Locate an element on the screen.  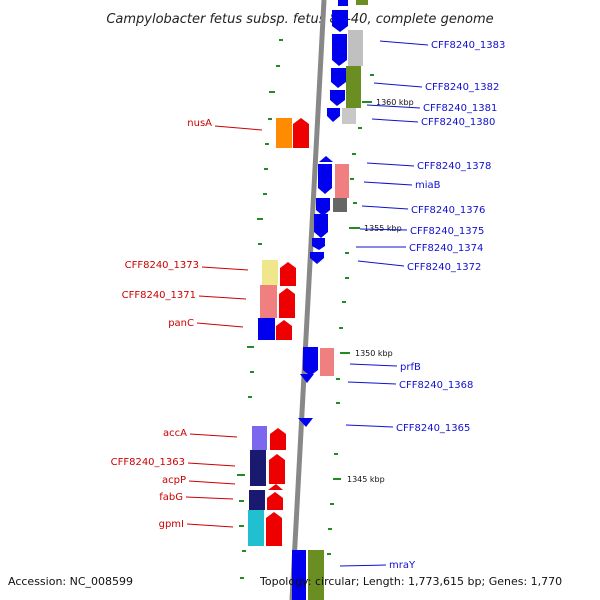
gene-label: CFF8240_1381 is located at coordinates (460, 108).